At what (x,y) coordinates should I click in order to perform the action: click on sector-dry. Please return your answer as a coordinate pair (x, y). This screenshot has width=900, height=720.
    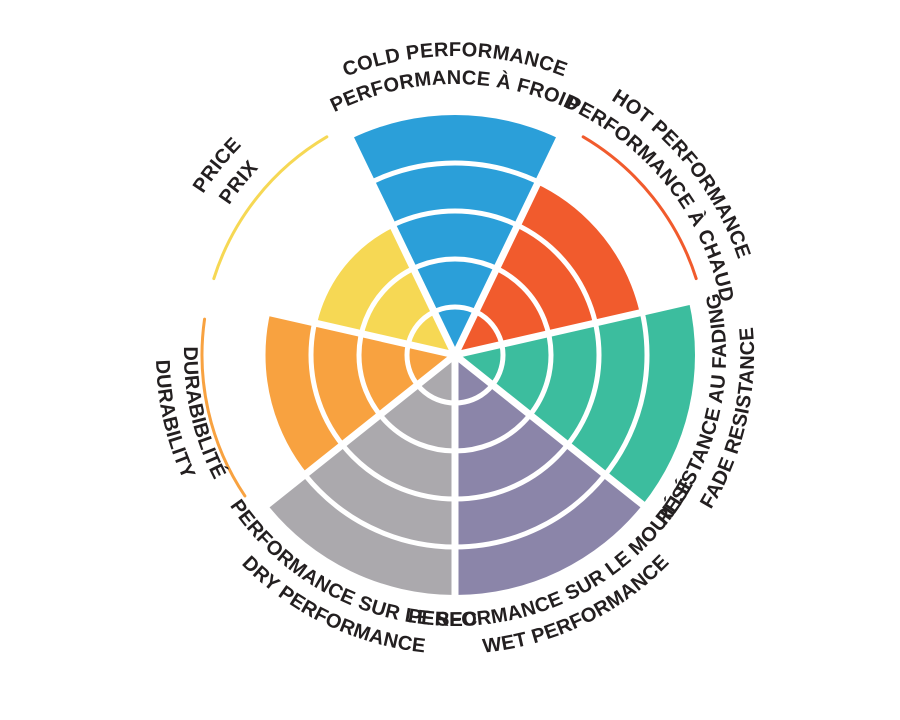
    Looking at the image, I should click on (361, 475).